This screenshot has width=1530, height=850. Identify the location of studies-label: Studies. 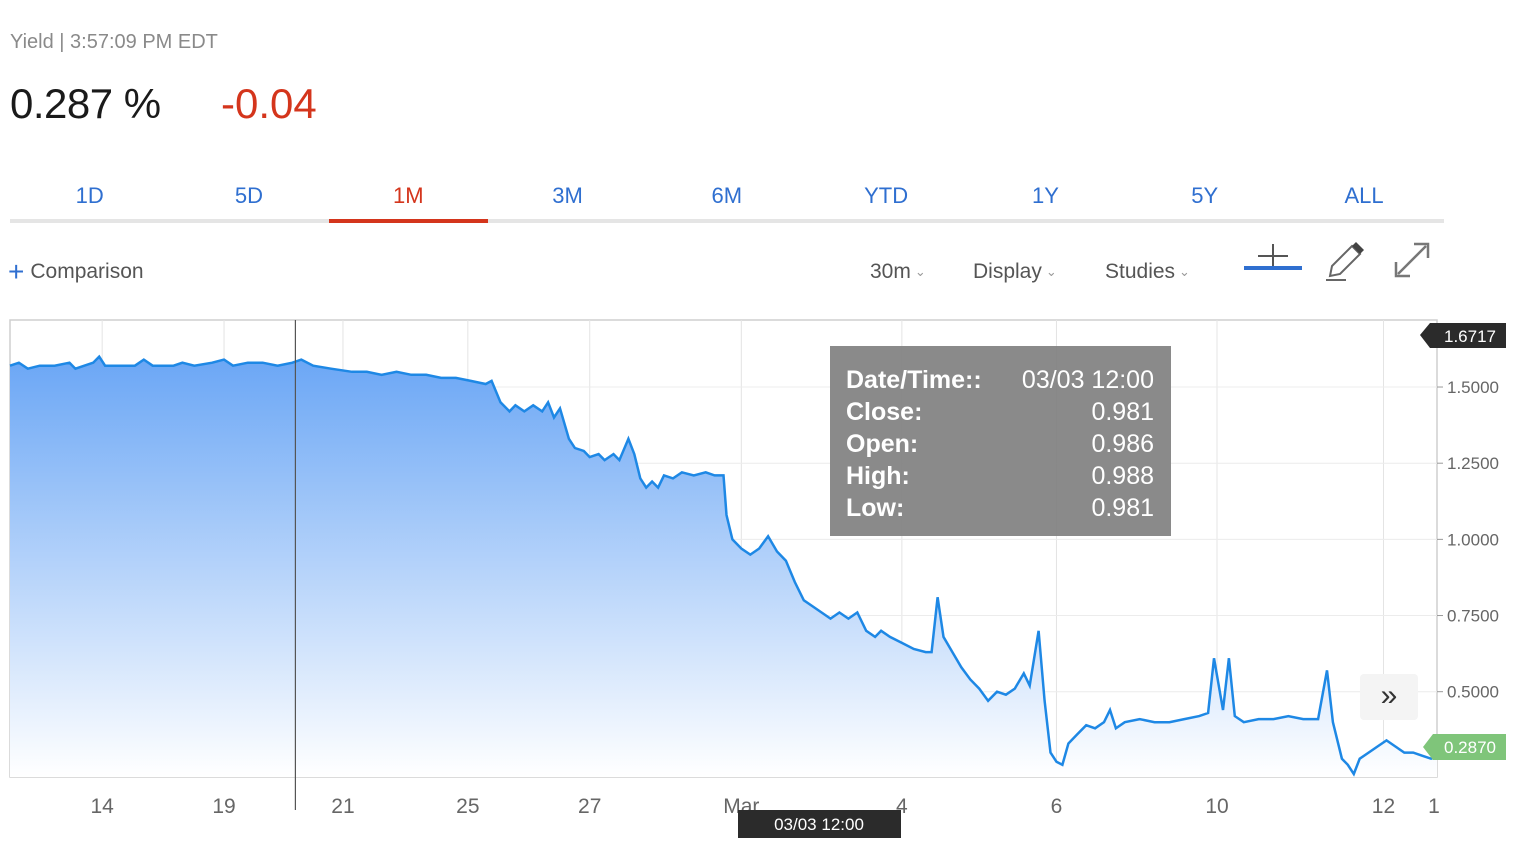
(1140, 271).